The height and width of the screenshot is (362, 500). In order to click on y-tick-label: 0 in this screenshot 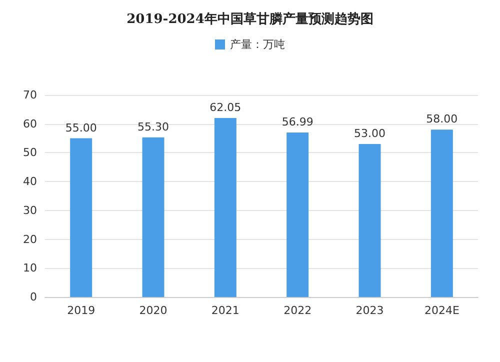, I will do `click(33, 297)`.